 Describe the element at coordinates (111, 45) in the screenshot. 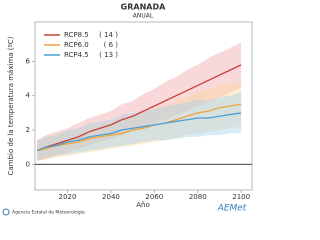

I see `legend-count: ( 6 )` at that location.